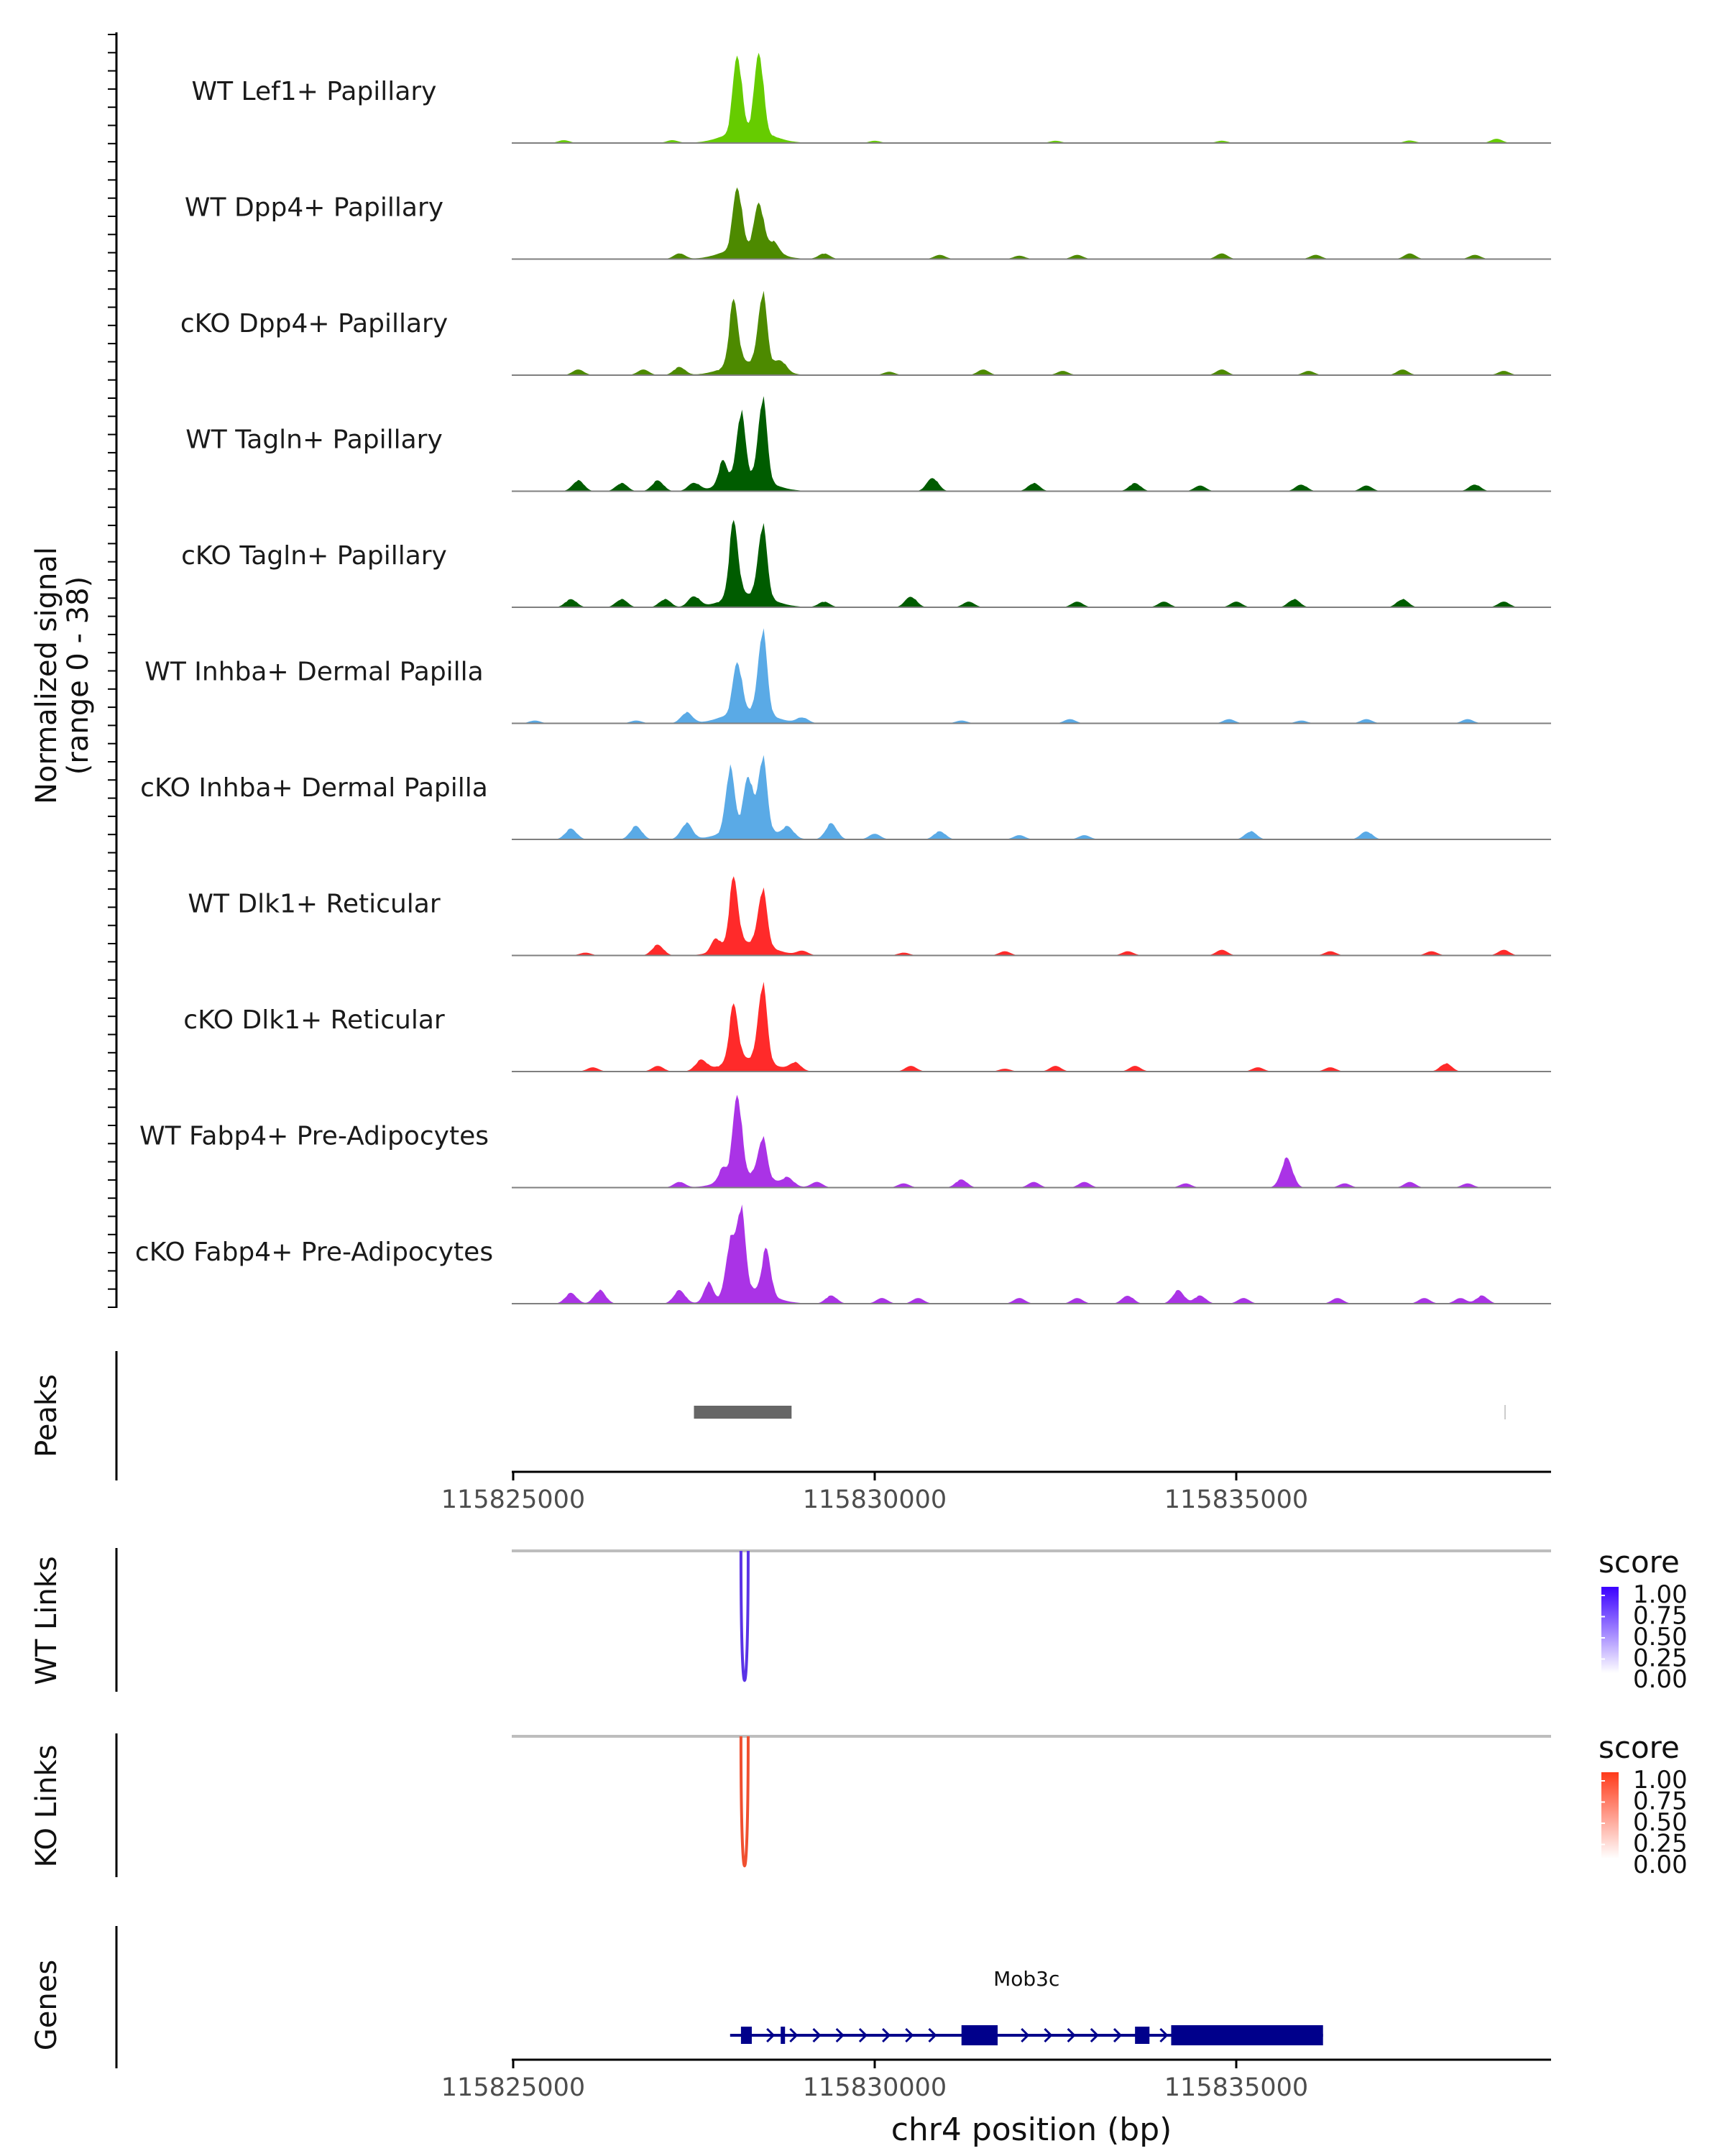 The width and height of the screenshot is (1725, 2156). I want to click on track-label: cKO Dlk1+ Reticular, so click(314, 1020).